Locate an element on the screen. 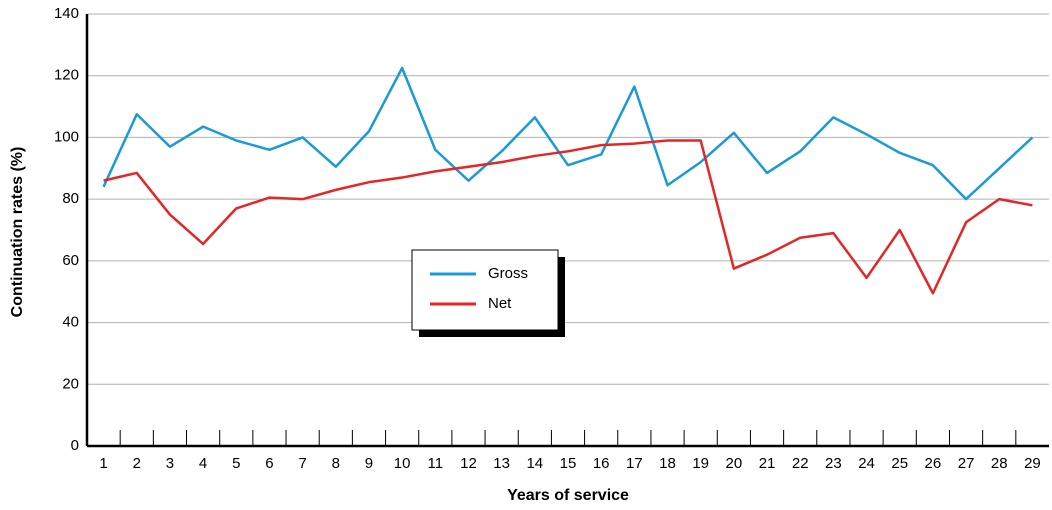 This screenshot has width=1052, height=510. x-axis-title: Years of service is located at coordinates (568, 495).